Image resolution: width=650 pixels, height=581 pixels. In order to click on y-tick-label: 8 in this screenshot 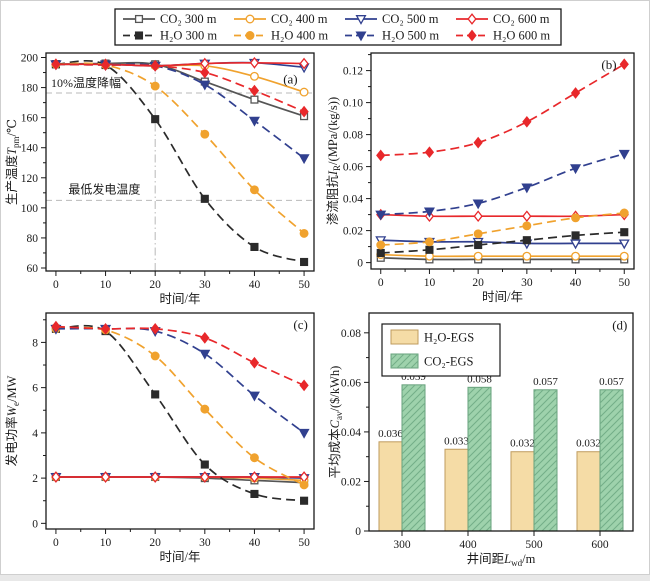, I will do `click(35, 343)`.